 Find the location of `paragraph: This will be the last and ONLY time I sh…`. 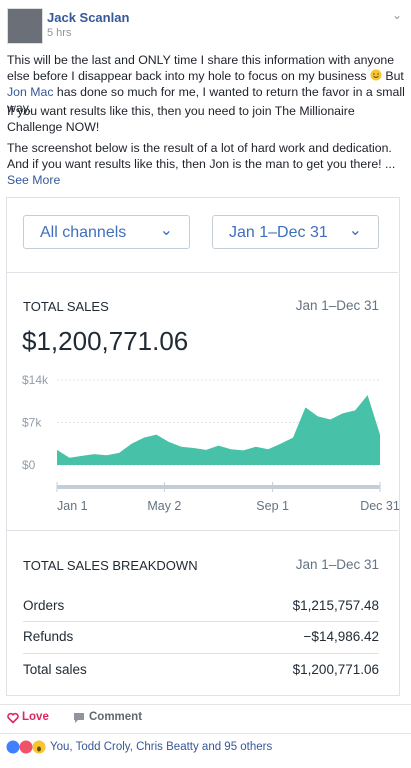

paragraph: This will be the last and ONLY time I sh… is located at coordinates (206, 84).